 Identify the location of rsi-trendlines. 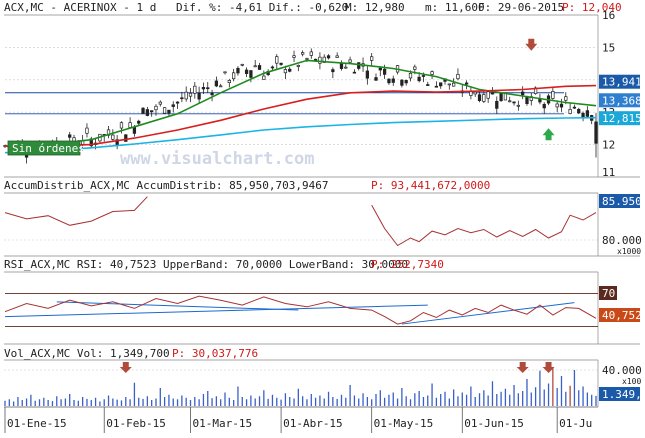
(289, 313).